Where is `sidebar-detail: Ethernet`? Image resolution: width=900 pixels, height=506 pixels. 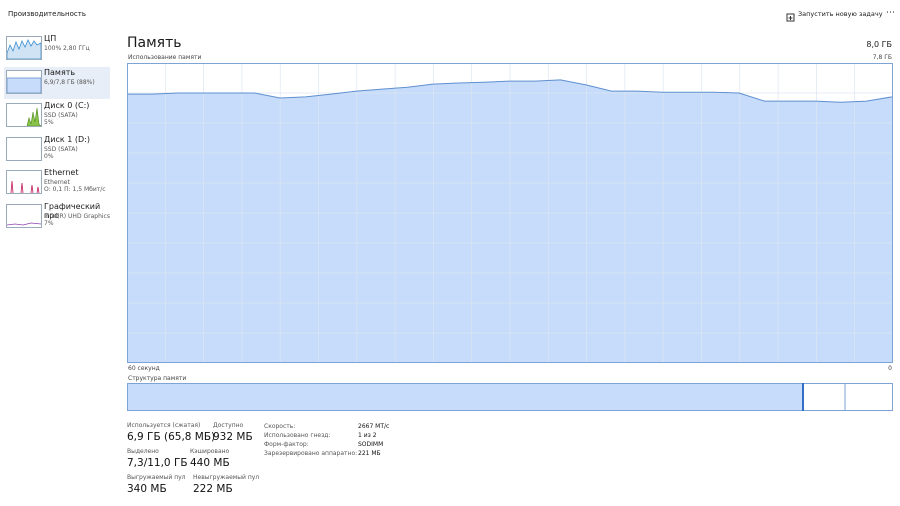
sidebar-detail: Ethernet is located at coordinates (57, 182).